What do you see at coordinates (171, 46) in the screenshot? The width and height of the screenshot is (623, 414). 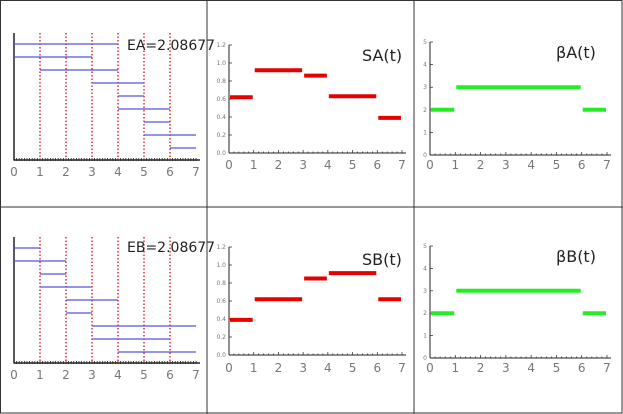 I see `energy-label: EA=2.08677` at bounding box center [171, 46].